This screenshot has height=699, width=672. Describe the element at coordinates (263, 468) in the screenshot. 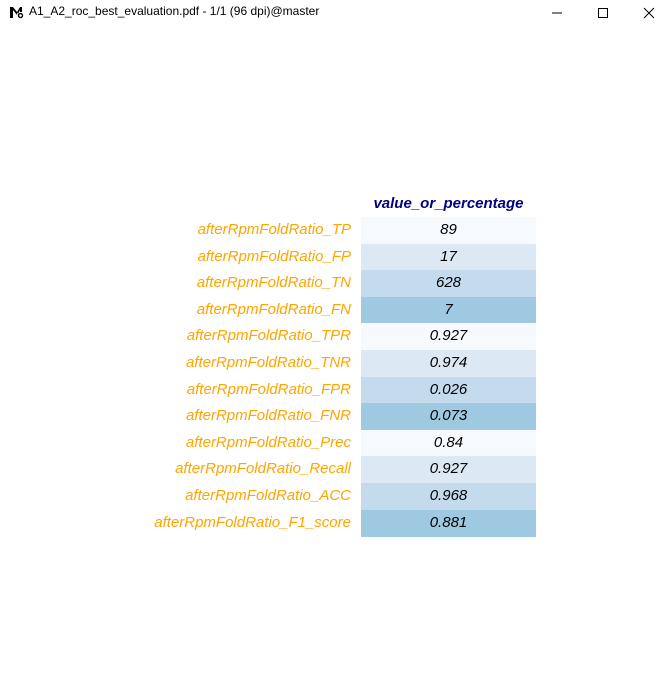

I see `row-label: afterRpmFoldRatio_Recall` at that location.